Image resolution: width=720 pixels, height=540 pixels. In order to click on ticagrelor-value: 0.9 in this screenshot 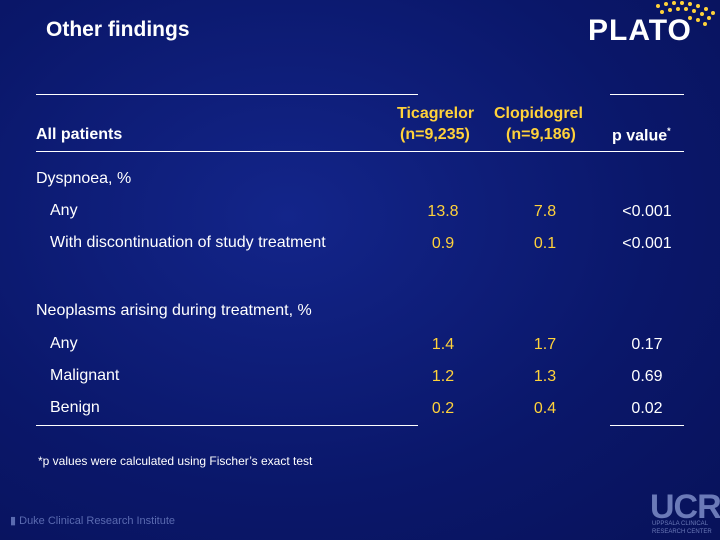, I will do `click(443, 243)`.